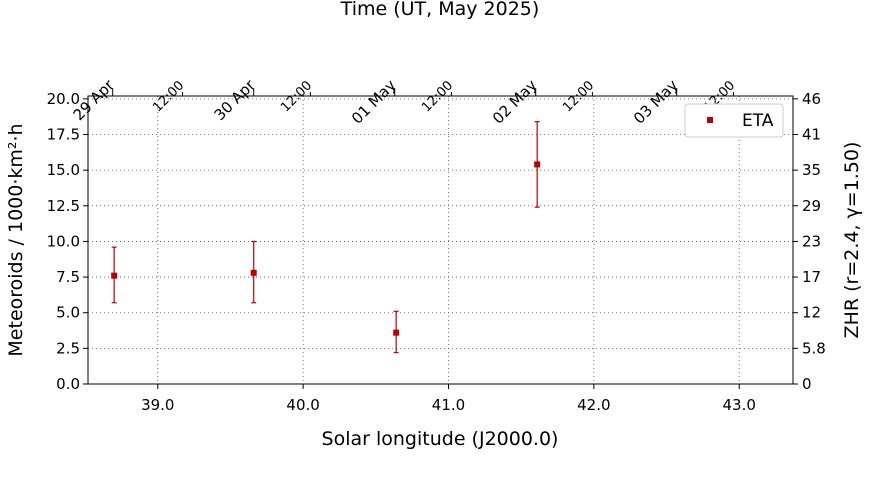  What do you see at coordinates (440, 10) in the screenshot?
I see `top-axis-title: Time (UT, May 2025)` at bounding box center [440, 10].